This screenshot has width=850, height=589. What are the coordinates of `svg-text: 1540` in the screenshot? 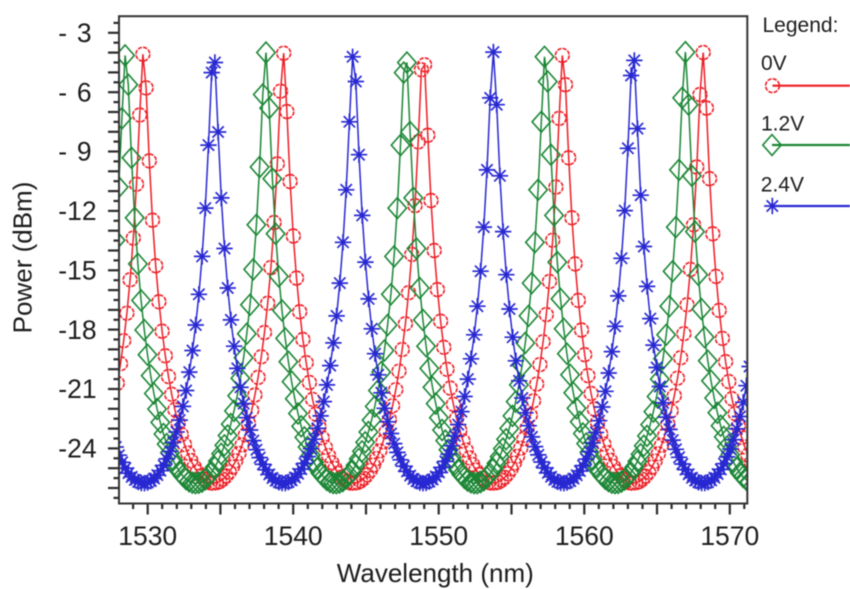 It's located at (293, 536).